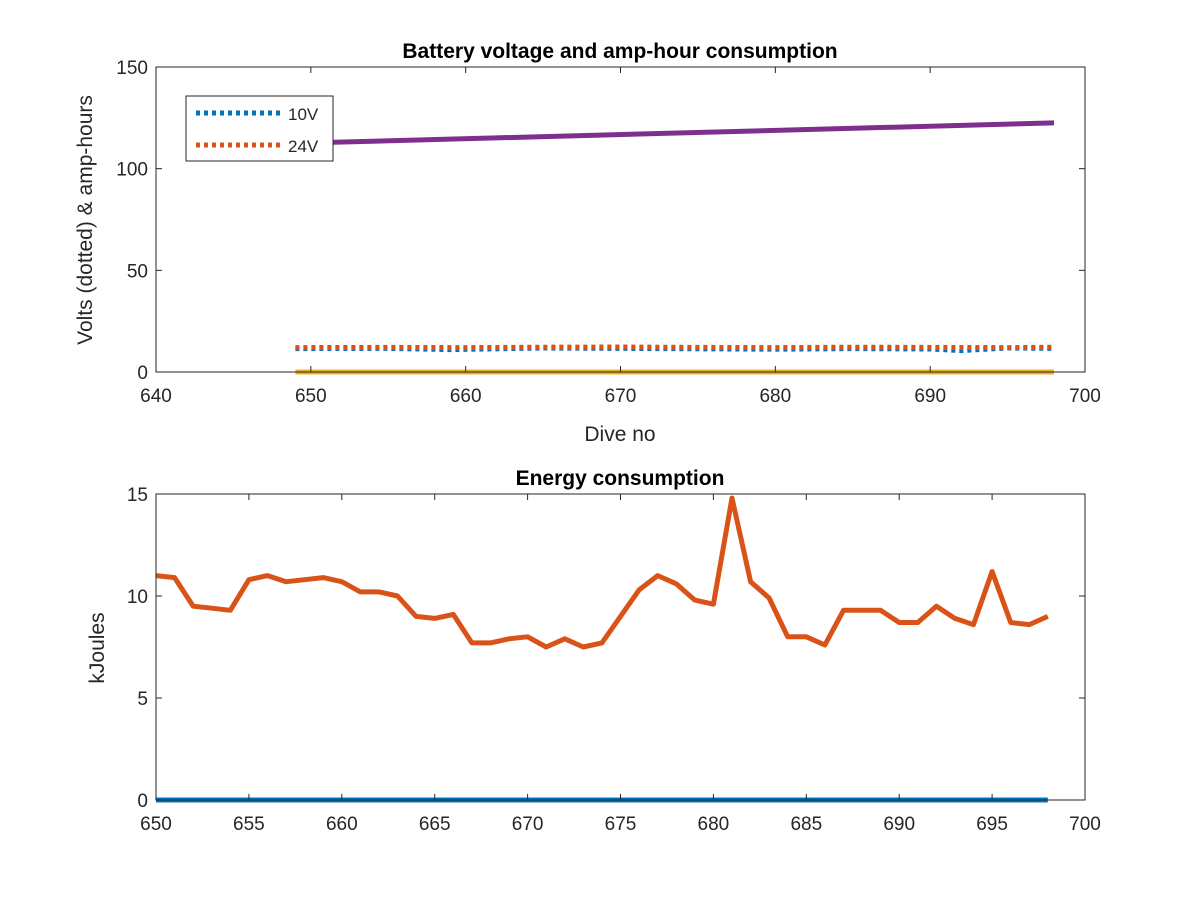 The image size is (1200, 900). I want to click on energy-y-tick-label: 10, so click(137, 597).